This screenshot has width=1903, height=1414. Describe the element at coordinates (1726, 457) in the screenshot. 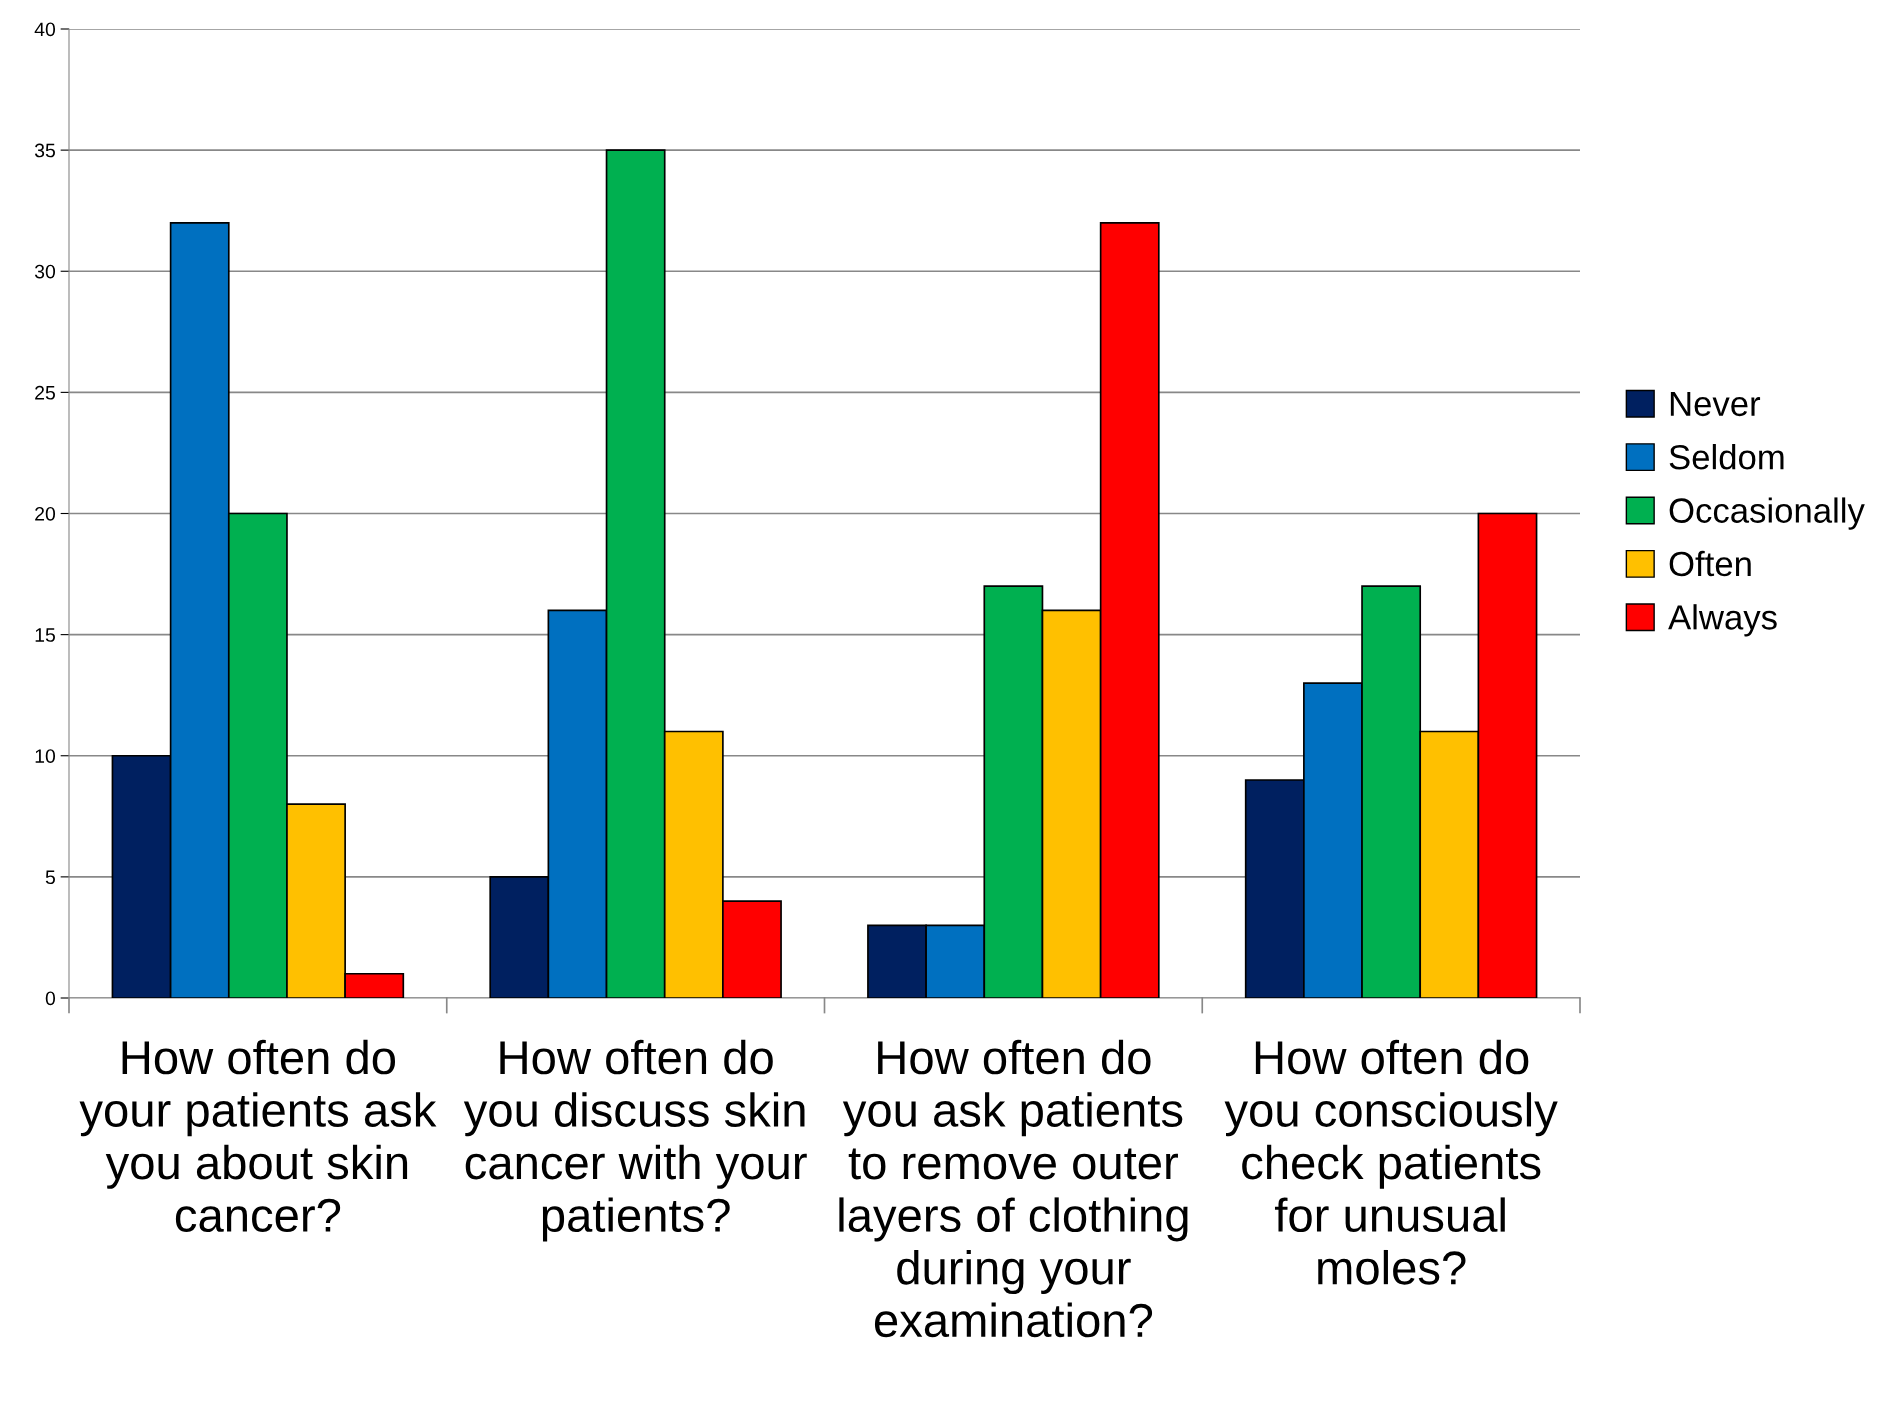

I see `legend-label: Seldom` at that location.